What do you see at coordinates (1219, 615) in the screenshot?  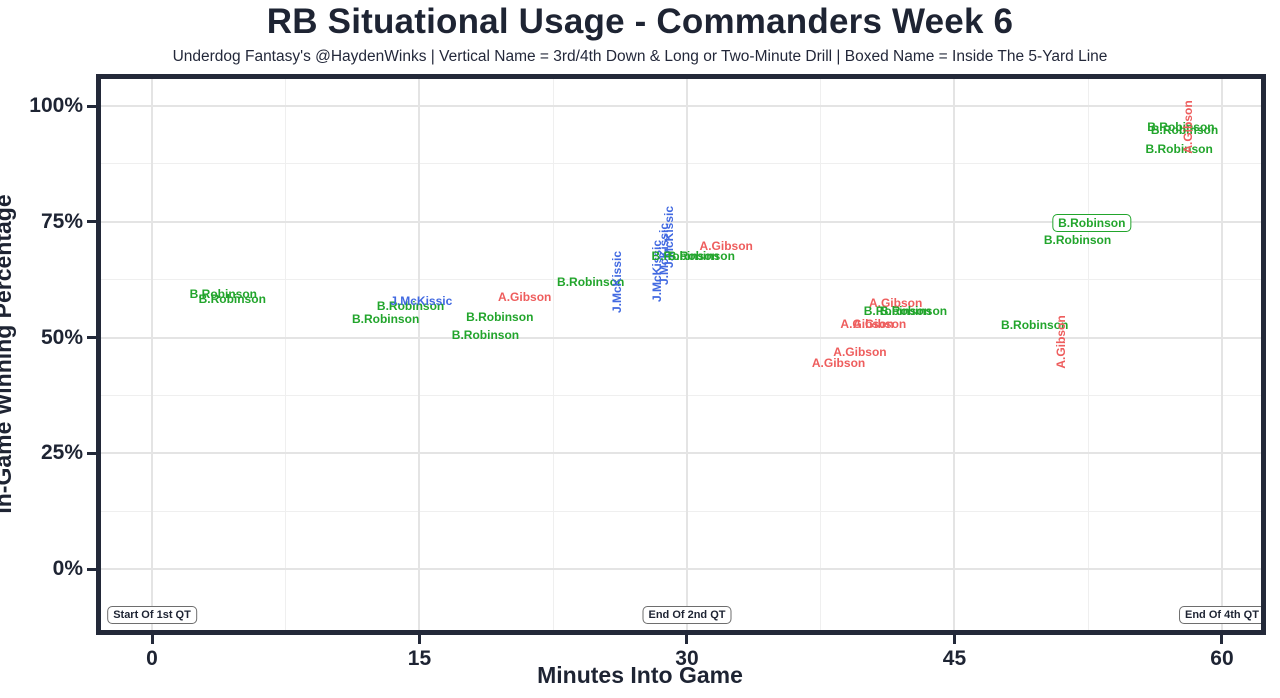 I see `qt-annotation: End Of 4th QT` at bounding box center [1219, 615].